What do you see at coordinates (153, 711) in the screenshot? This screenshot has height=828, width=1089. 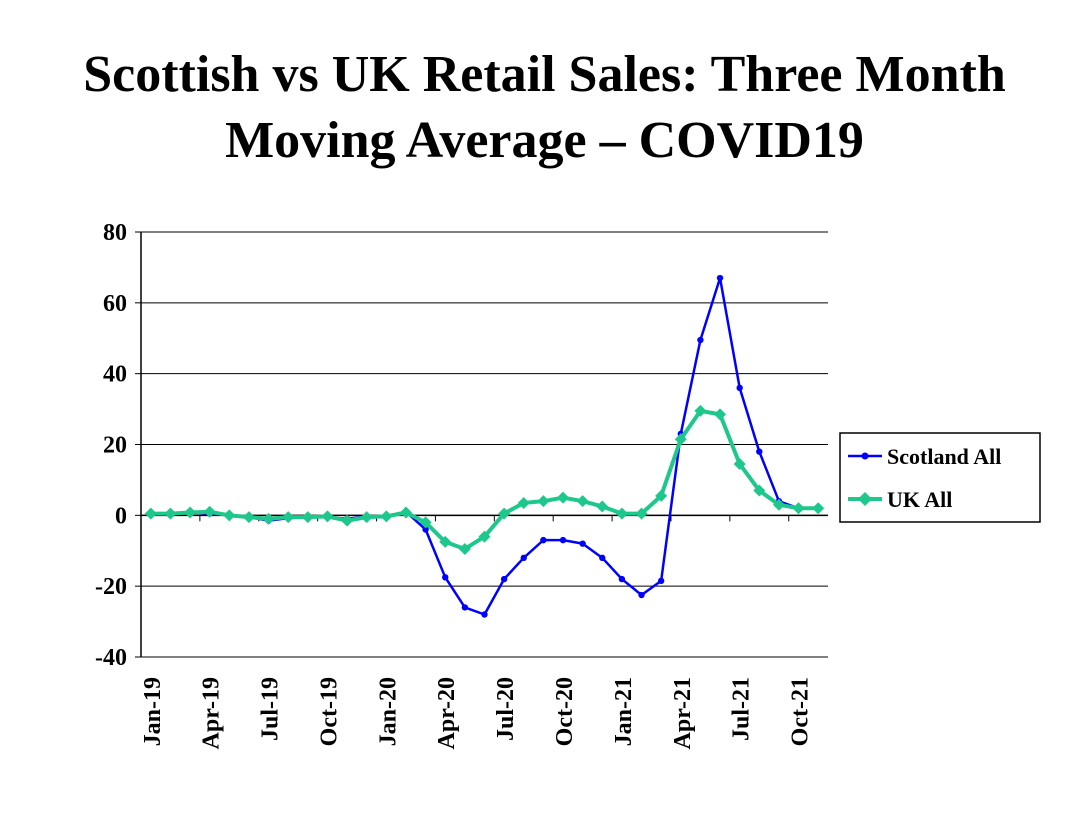 I see `x-tick-label: Jan-19` at bounding box center [153, 711].